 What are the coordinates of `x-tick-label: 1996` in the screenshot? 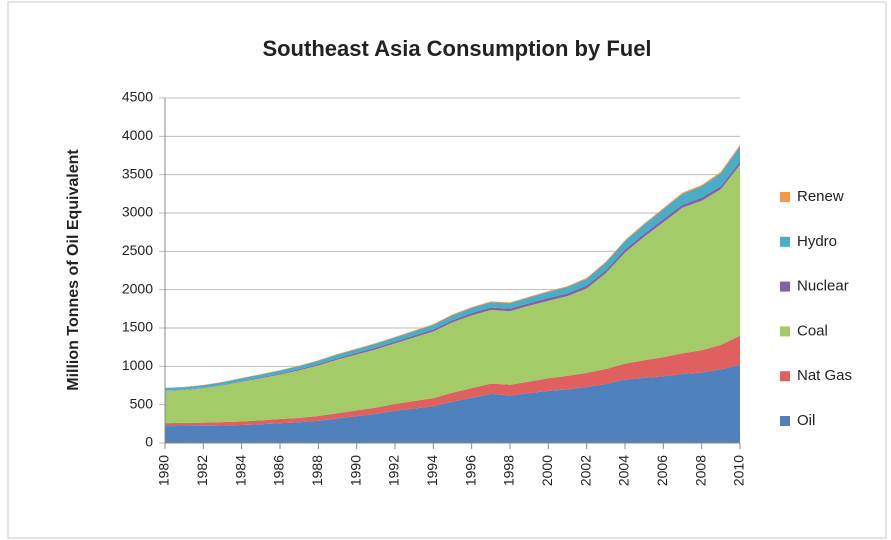 It's located at (470, 470).